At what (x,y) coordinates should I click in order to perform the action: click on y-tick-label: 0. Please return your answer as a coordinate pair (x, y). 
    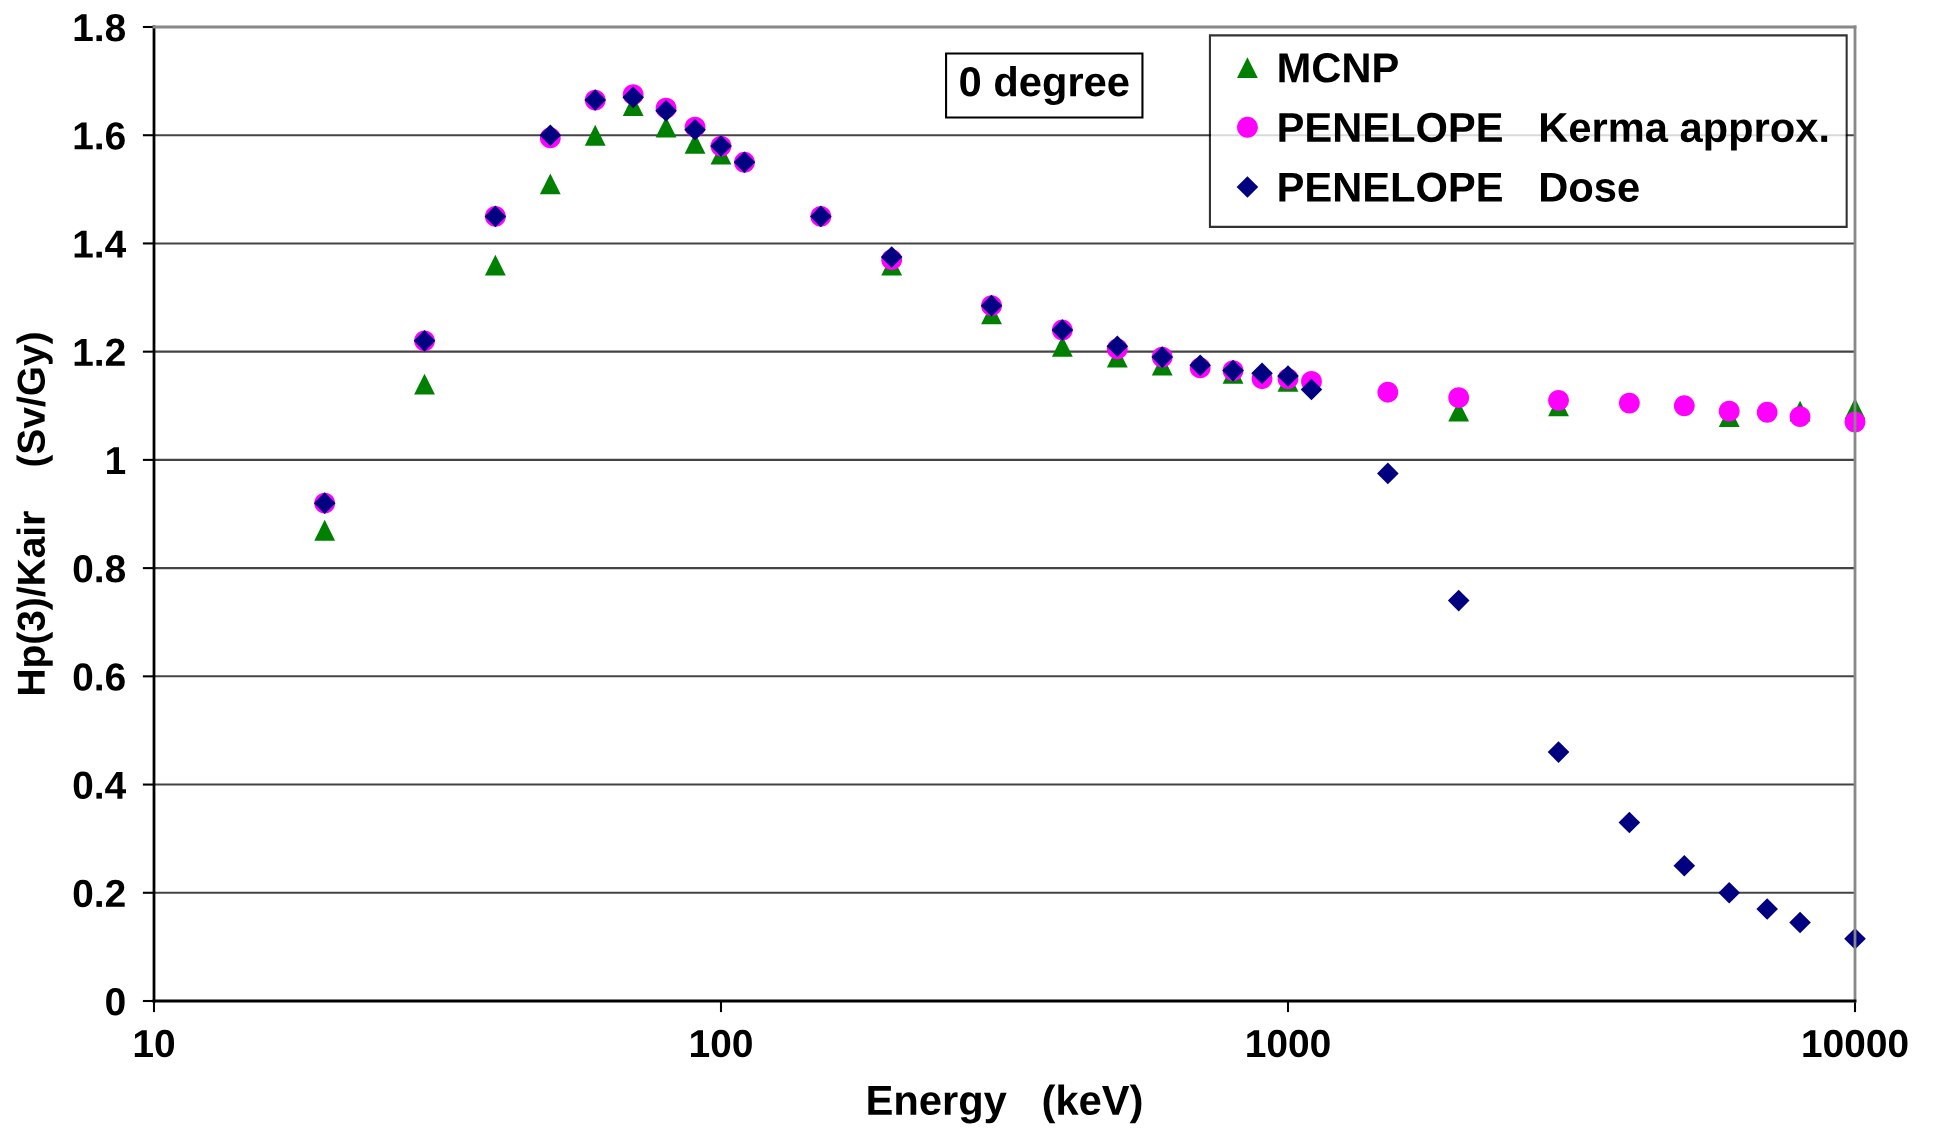
    Looking at the image, I should click on (115, 1001).